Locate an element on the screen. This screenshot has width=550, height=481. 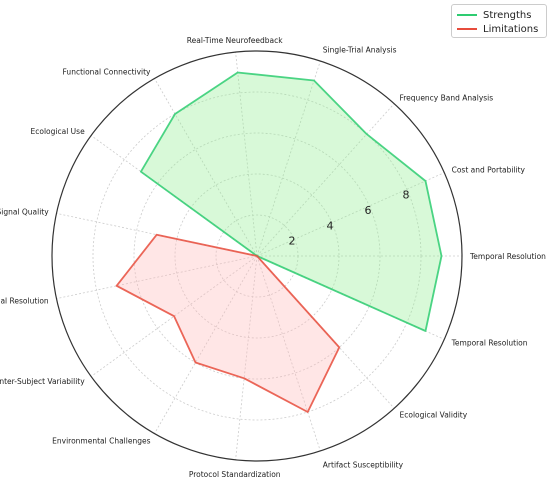
tick-label: 8 is located at coordinates (406, 195).